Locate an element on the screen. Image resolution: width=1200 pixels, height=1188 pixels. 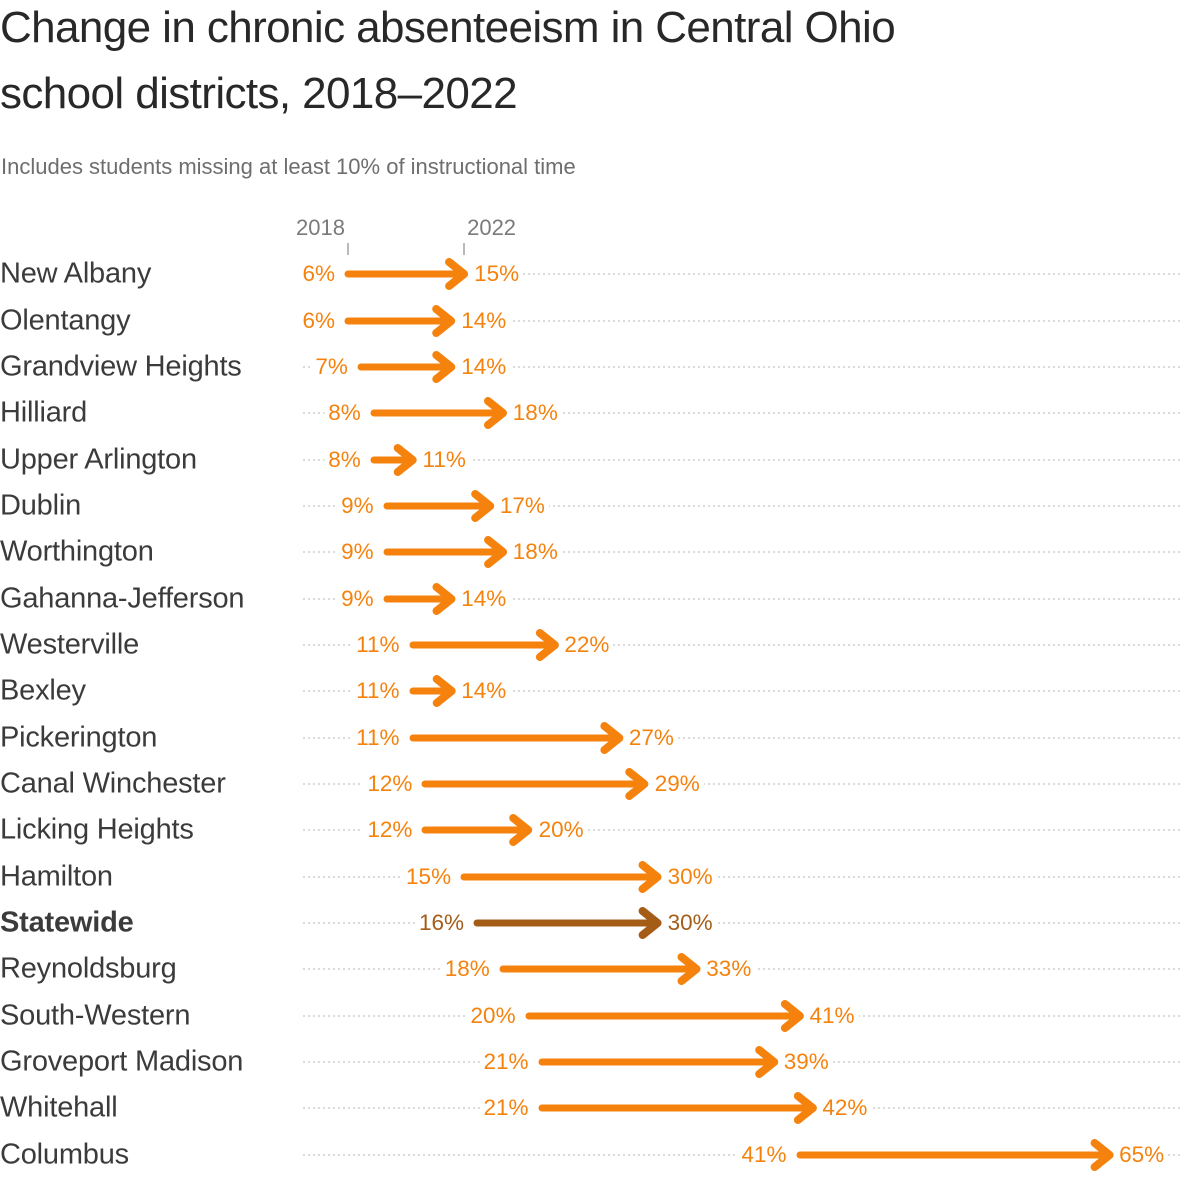
district-name: Upper Arlington is located at coordinates (98, 459).